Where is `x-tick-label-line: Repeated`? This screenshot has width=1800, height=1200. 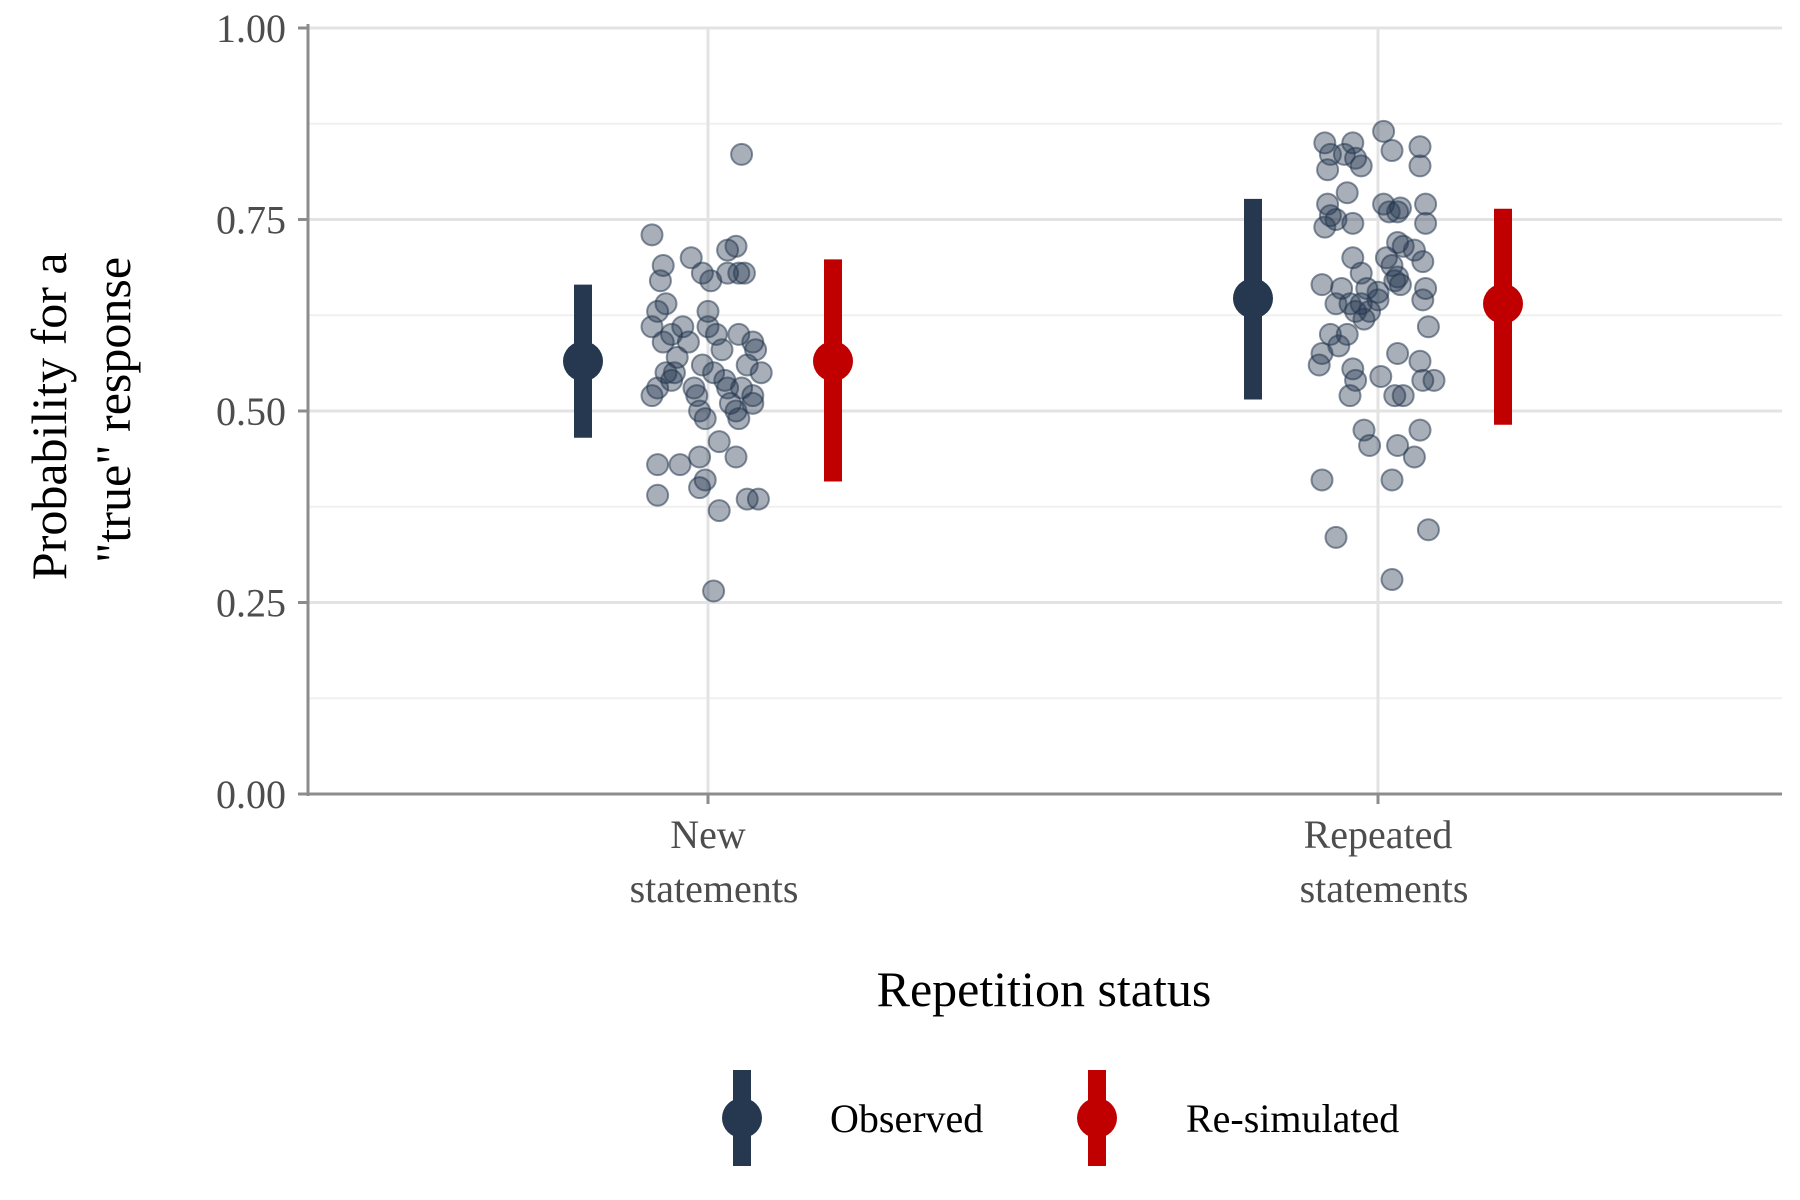 x-tick-label-line: Repeated is located at coordinates (1378, 834).